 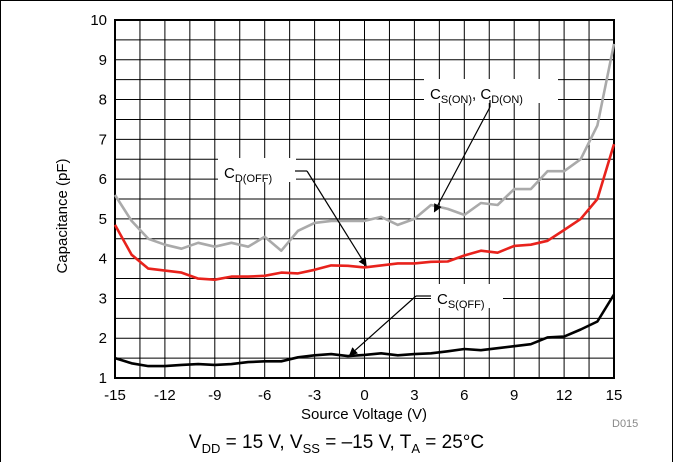 I want to click on annotation-cd-off-box, so click(x=257, y=170).